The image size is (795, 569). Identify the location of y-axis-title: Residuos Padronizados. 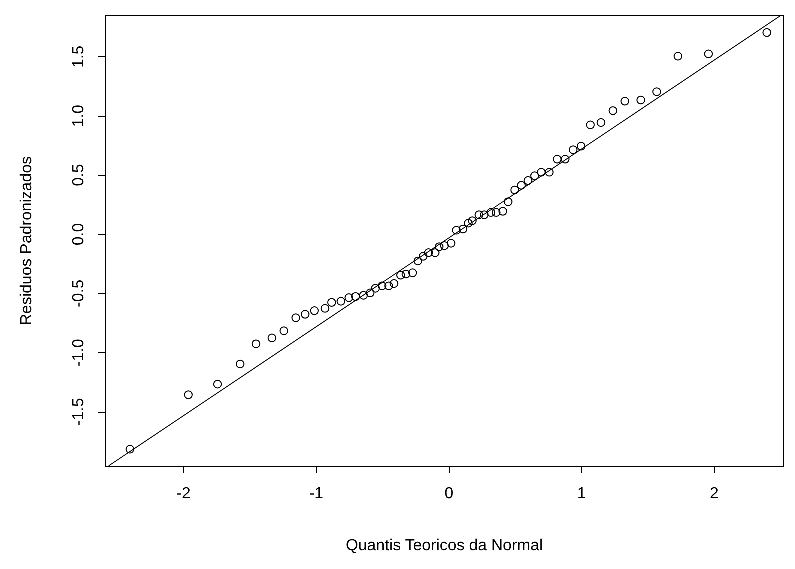
(27, 241).